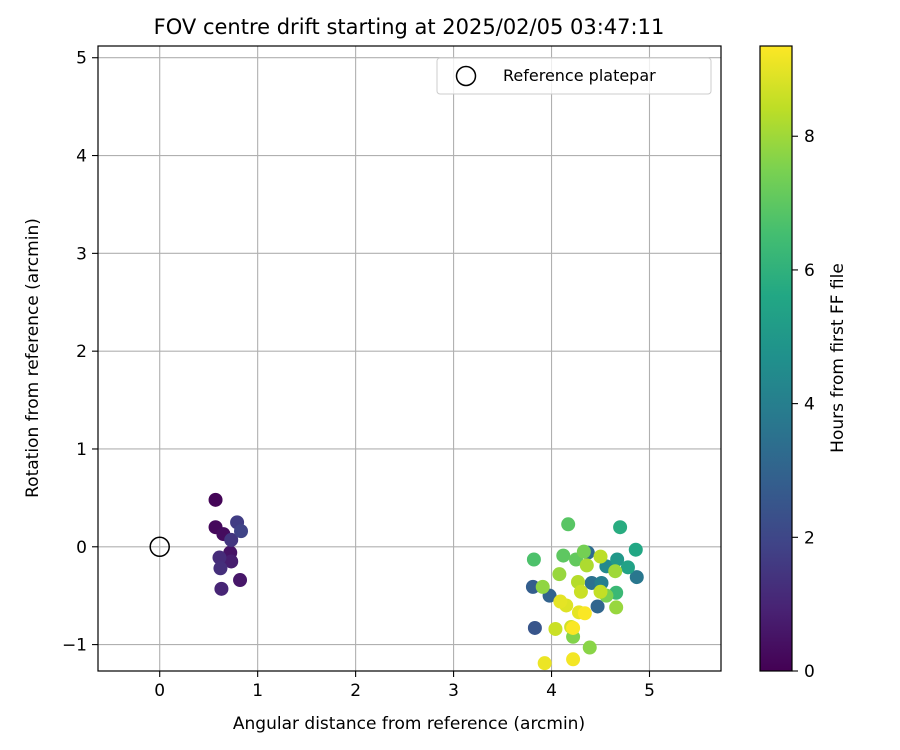  What do you see at coordinates (409, 724) in the screenshot?
I see `x-axis-label: Angular distance from reference (arcmin)` at bounding box center [409, 724].